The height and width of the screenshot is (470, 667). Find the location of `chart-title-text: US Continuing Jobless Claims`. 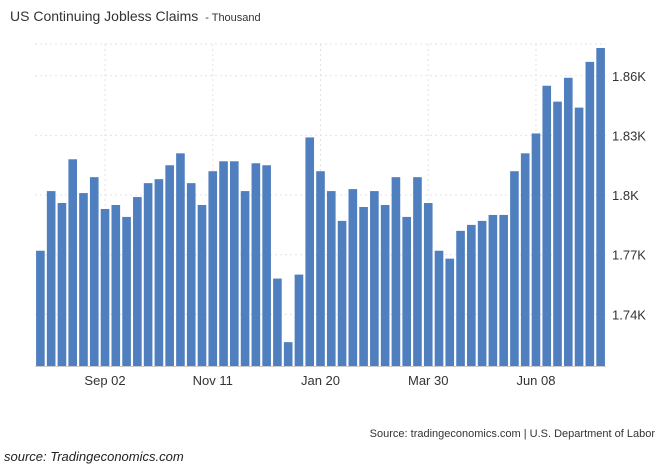

chart-title-text: US Continuing Jobless Claims is located at coordinates (104, 16).